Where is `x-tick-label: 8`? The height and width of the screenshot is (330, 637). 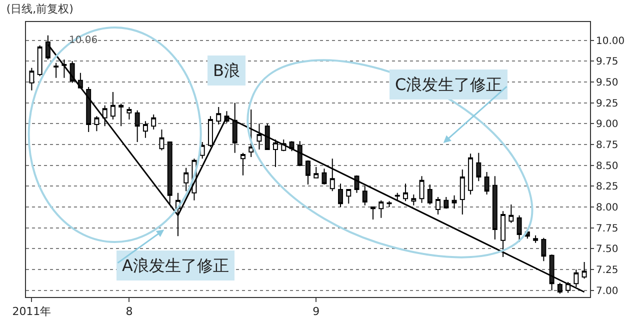 x-tick-label: 8 is located at coordinates (129, 311).